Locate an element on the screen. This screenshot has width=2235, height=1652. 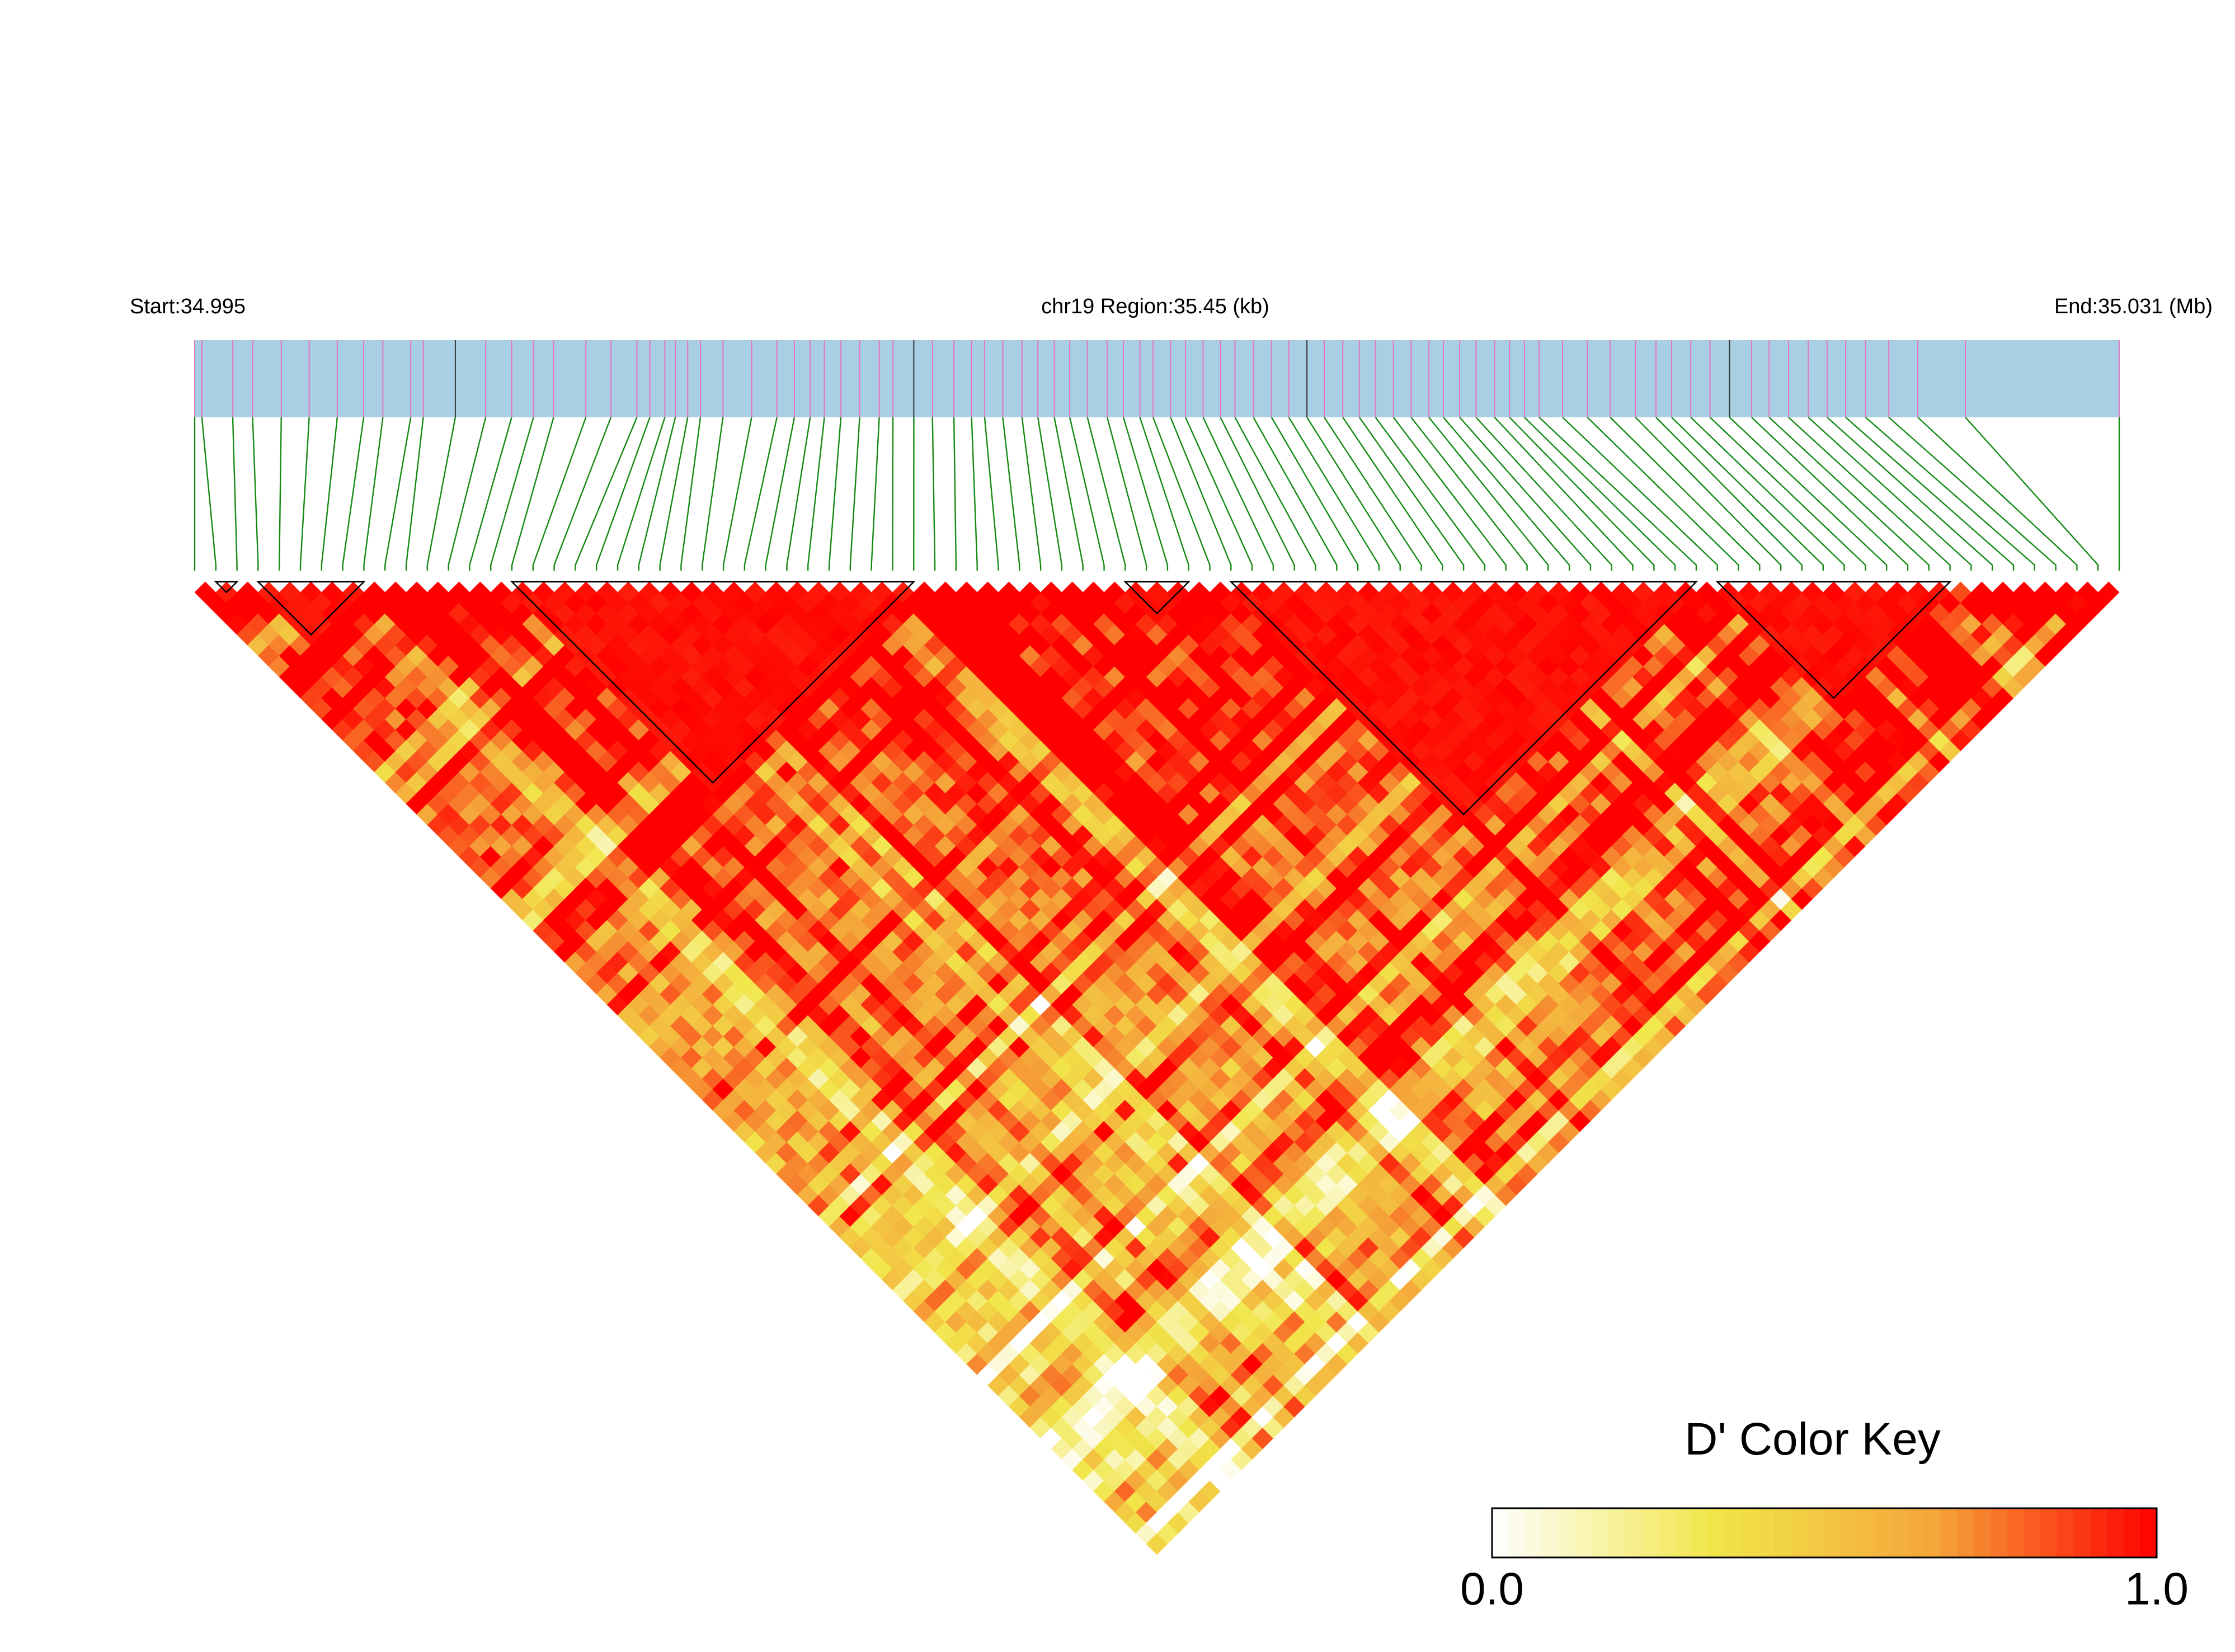
color-key-min-label: 0.0 is located at coordinates (1492, 1589).